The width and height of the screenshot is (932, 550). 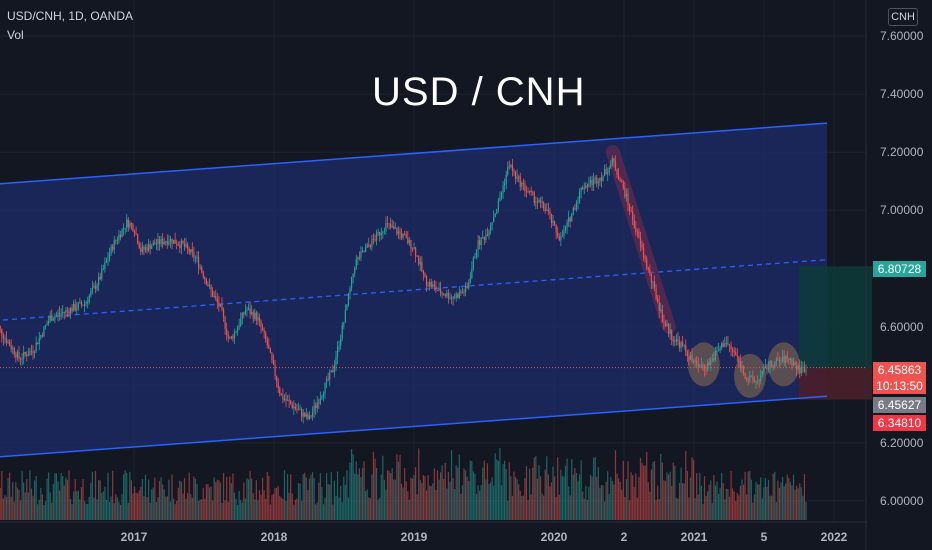 I want to click on chart-annotation-title: USD / CNH, so click(x=479, y=92).